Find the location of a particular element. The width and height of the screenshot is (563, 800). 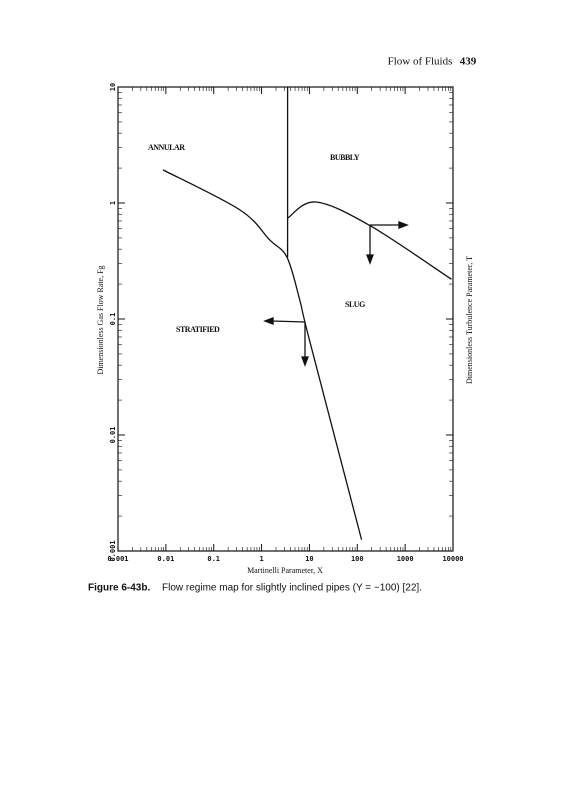

y-tick-label: 10 is located at coordinates (113, 87).